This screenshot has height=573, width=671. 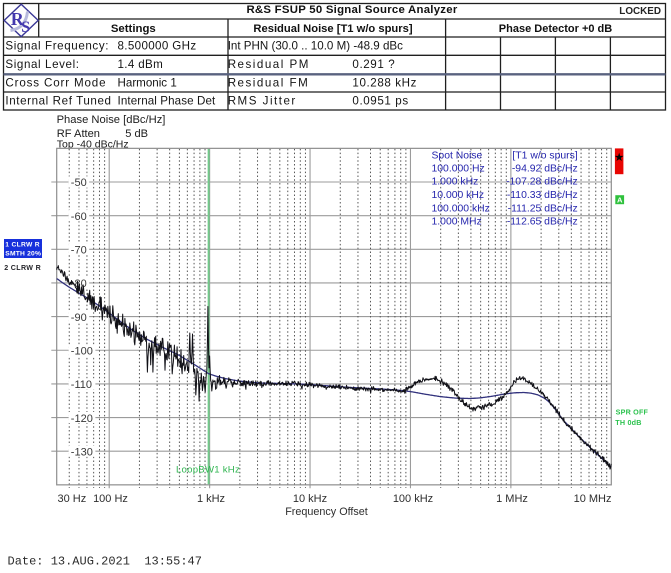 I want to click on svg-text: 2 CLRW R, so click(x=22, y=268).